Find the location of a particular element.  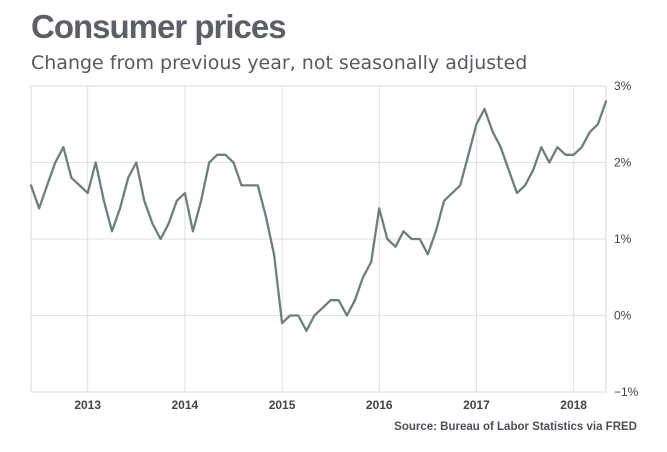

y-tick-label: 3% is located at coordinates (623, 86).